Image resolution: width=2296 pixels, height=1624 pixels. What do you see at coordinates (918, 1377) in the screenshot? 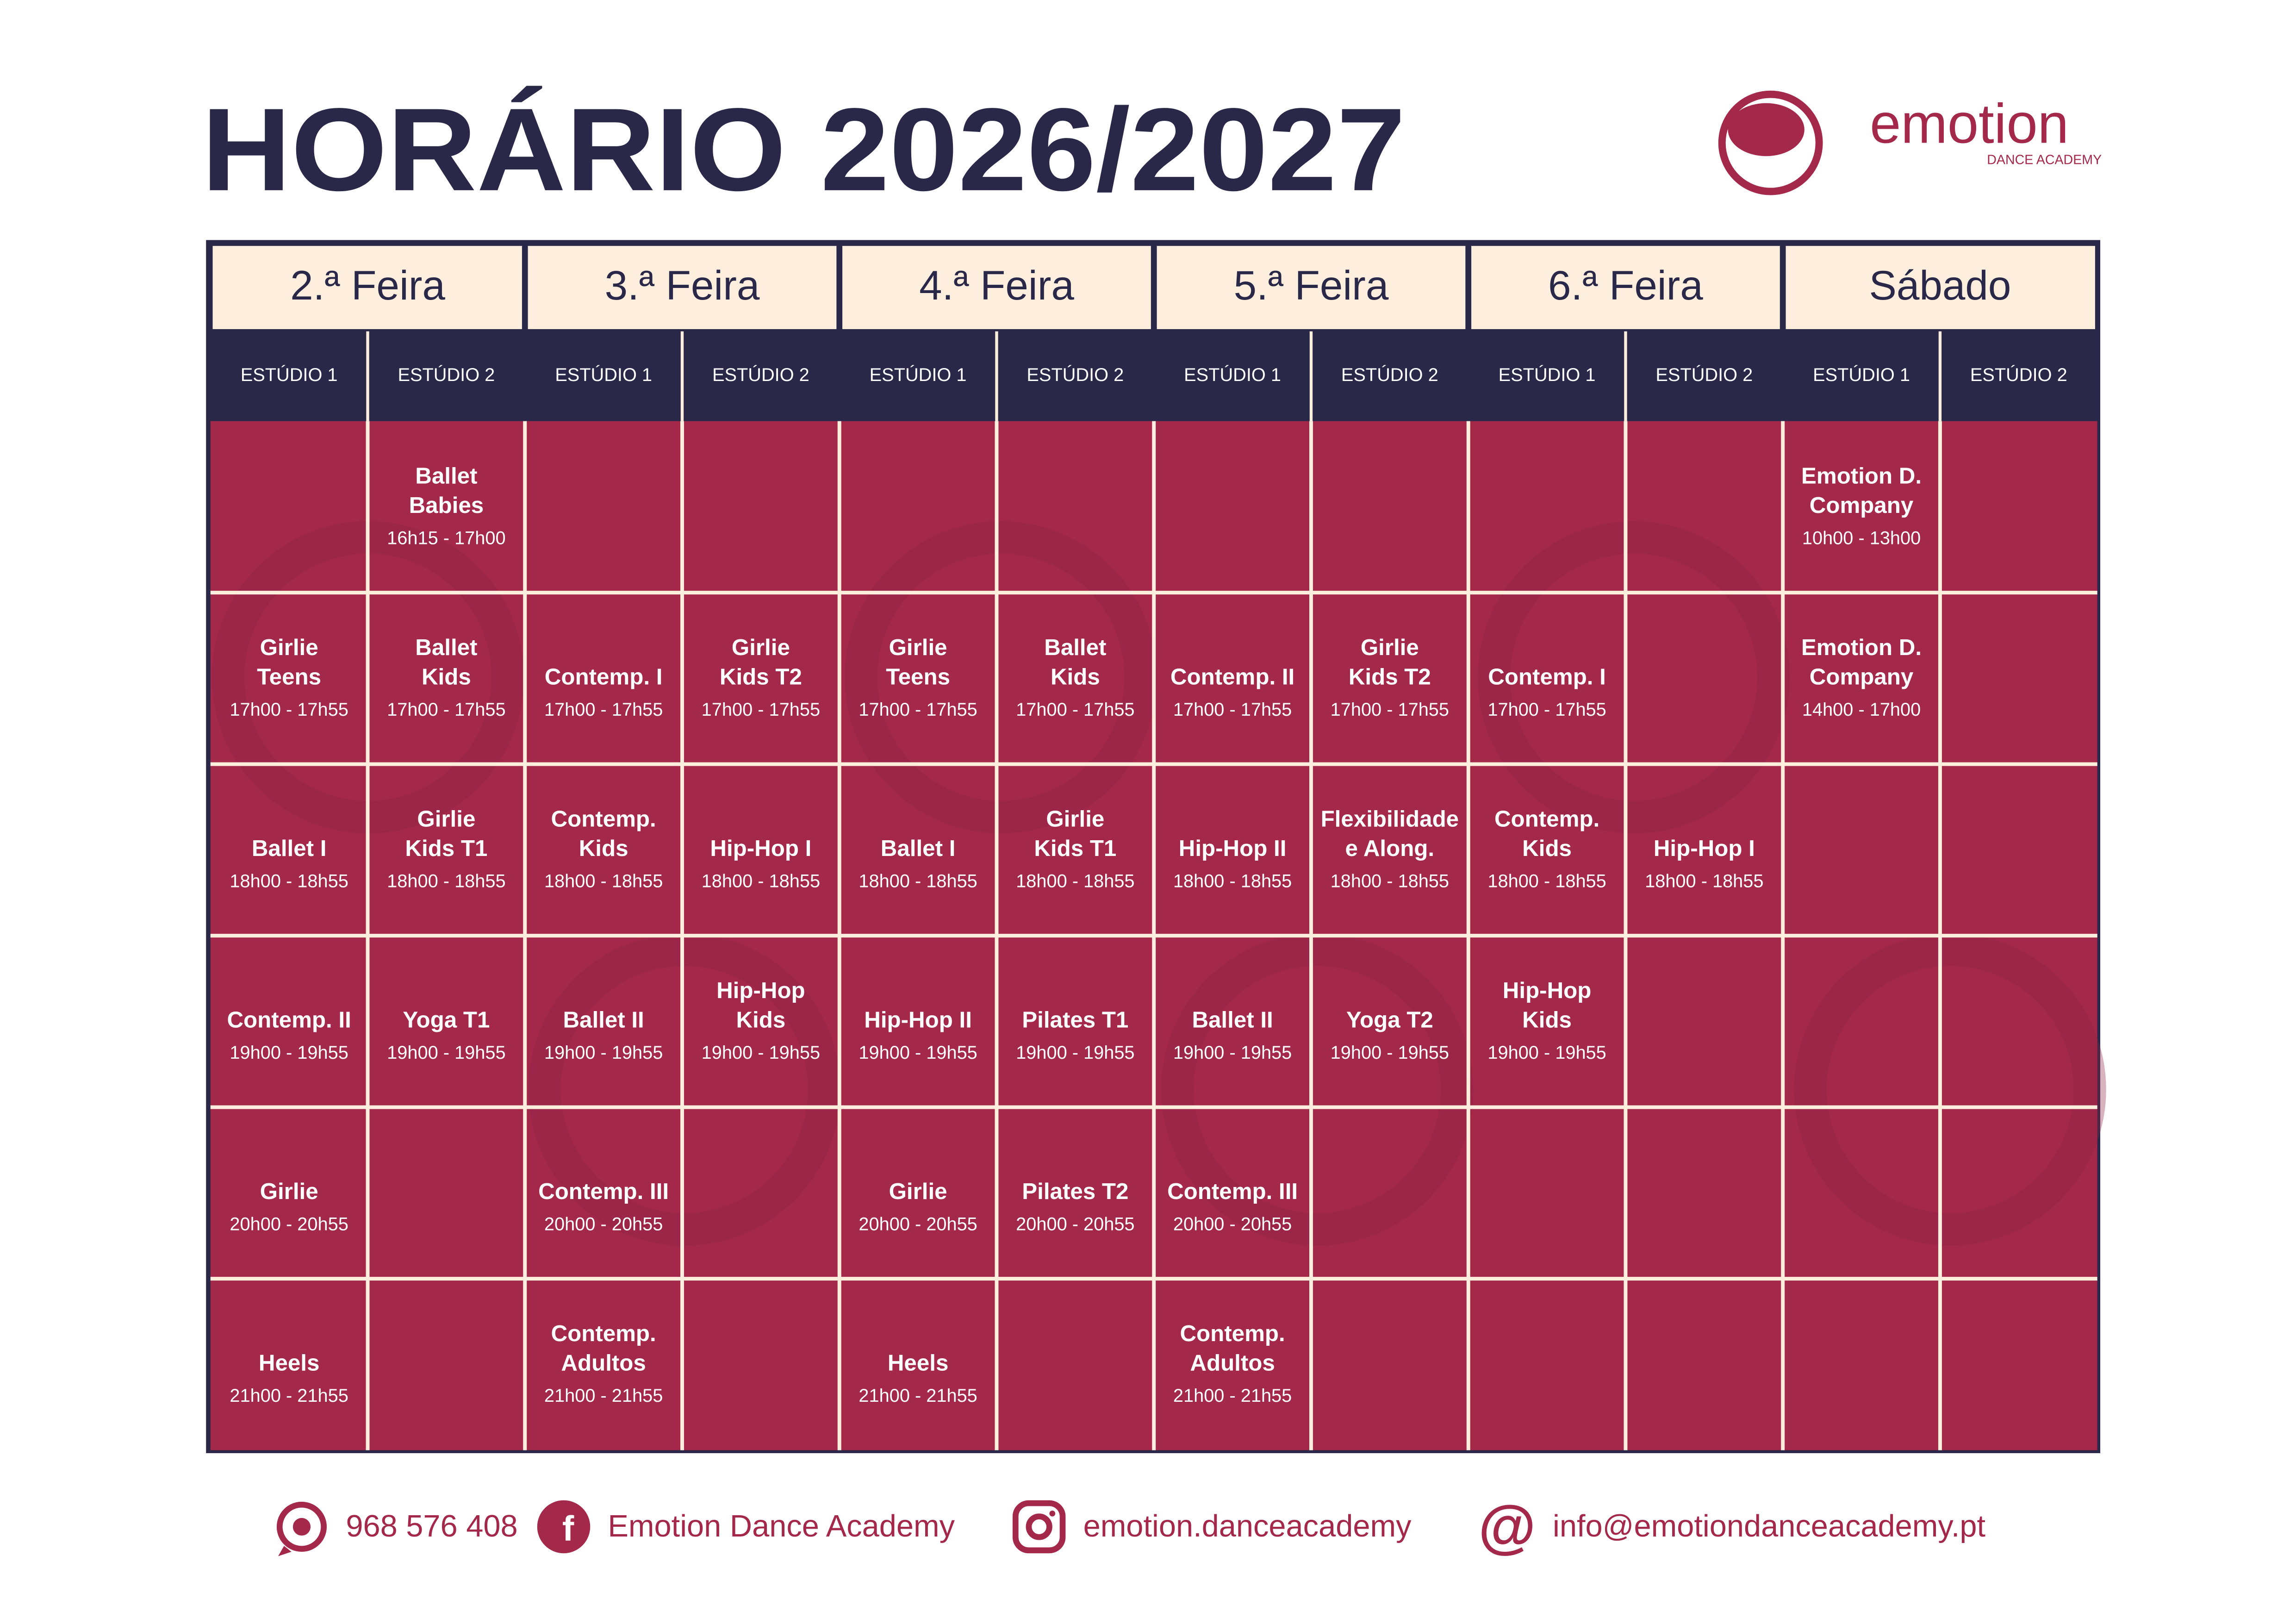
I see `class-cell: Heels 21h00 - 21h55` at bounding box center [918, 1377].